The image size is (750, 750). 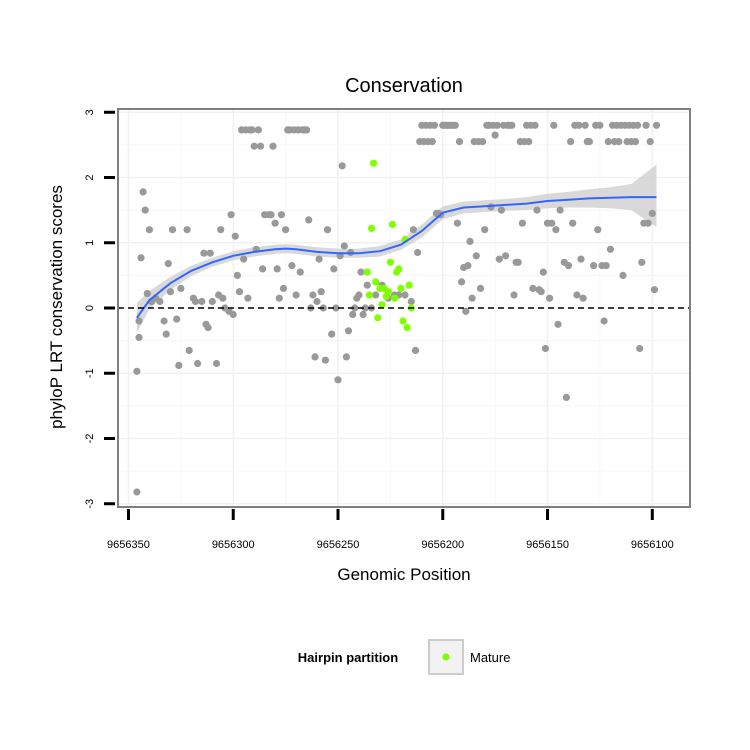 What do you see at coordinates (90, 243) in the screenshot?
I see `y-tick-label: 1` at bounding box center [90, 243].